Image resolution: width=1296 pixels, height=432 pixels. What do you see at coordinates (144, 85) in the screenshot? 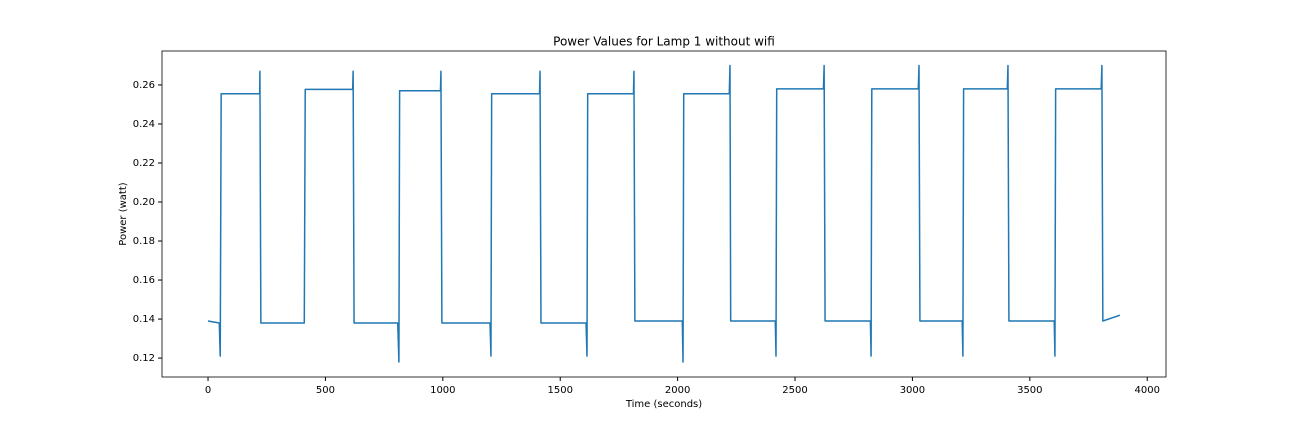
I see `y-tick-label: 0.26` at bounding box center [144, 85].